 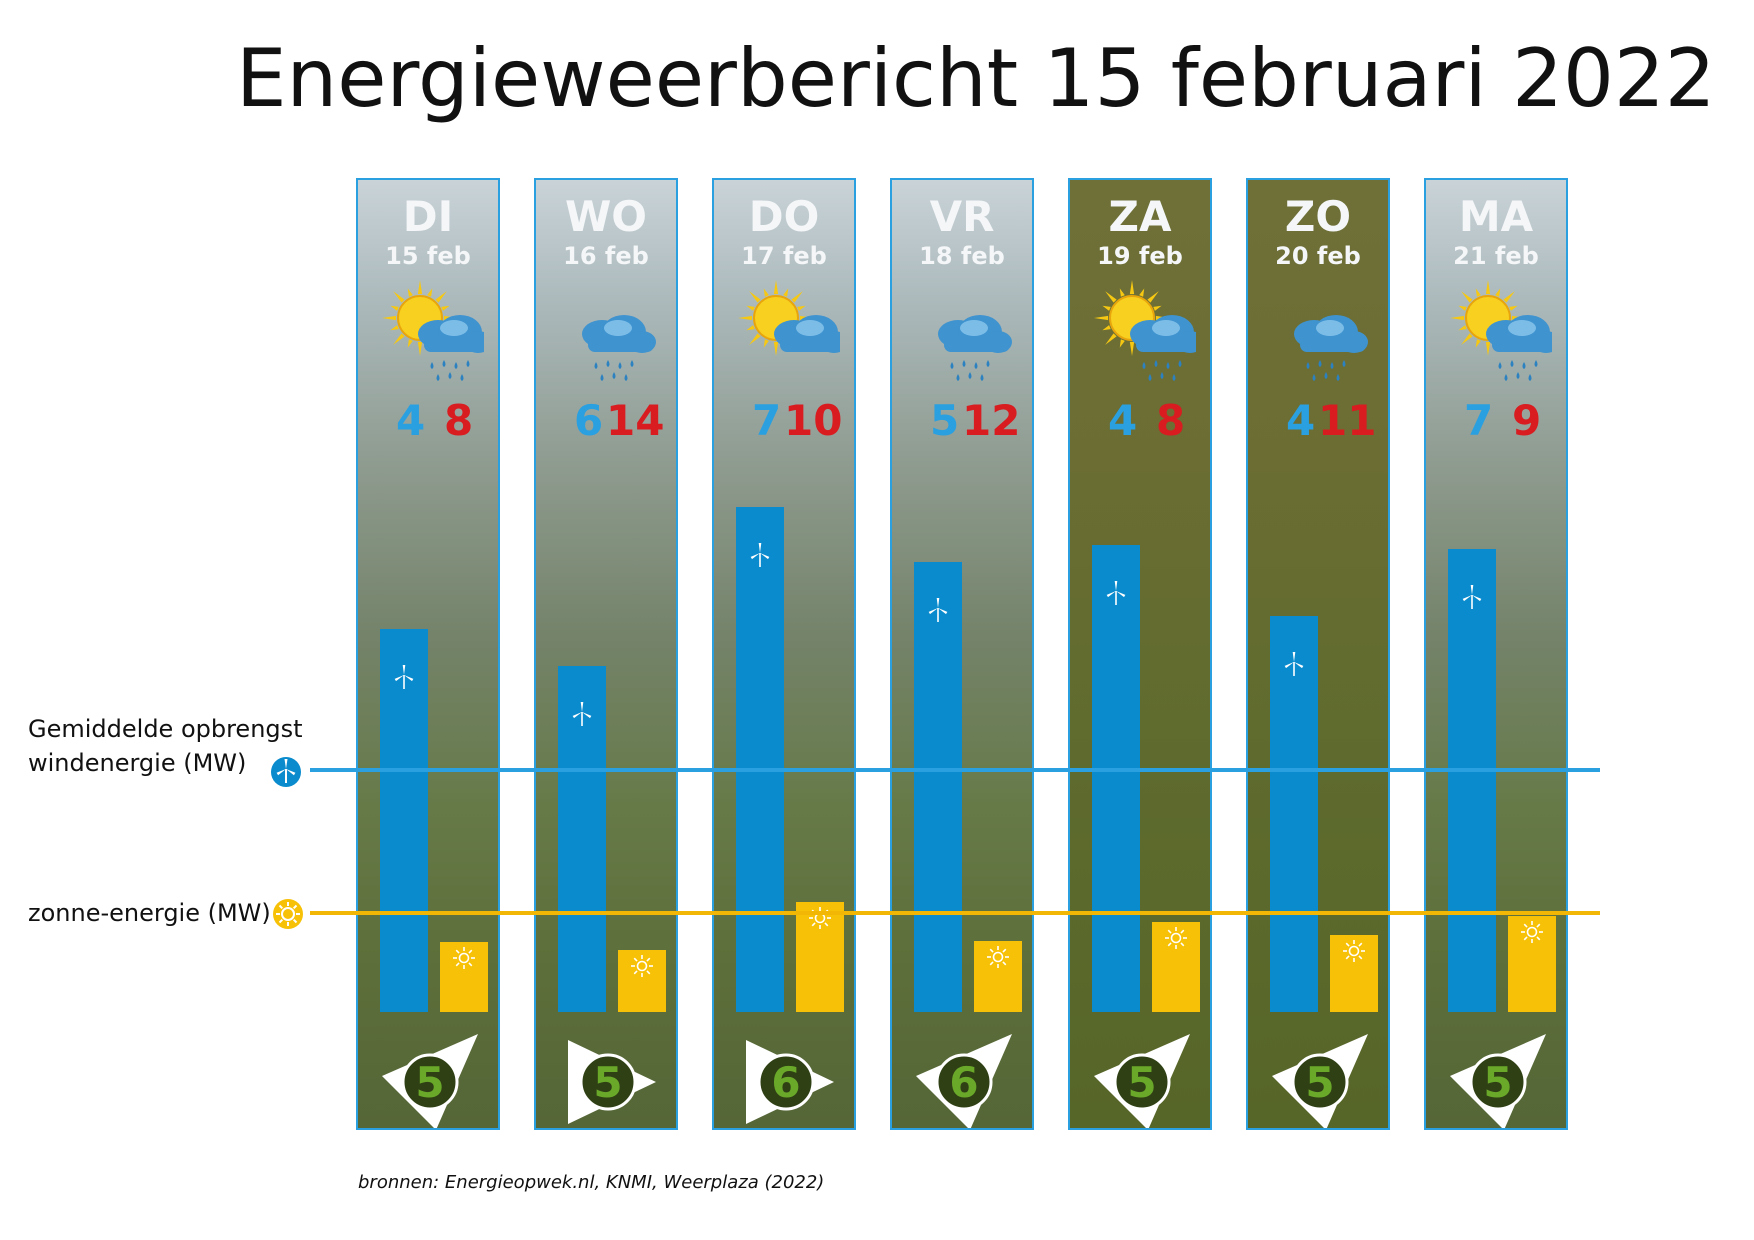 I want to click on forecast-day-column: DO 17 feb 7 10 6, so click(x=784, y=654).